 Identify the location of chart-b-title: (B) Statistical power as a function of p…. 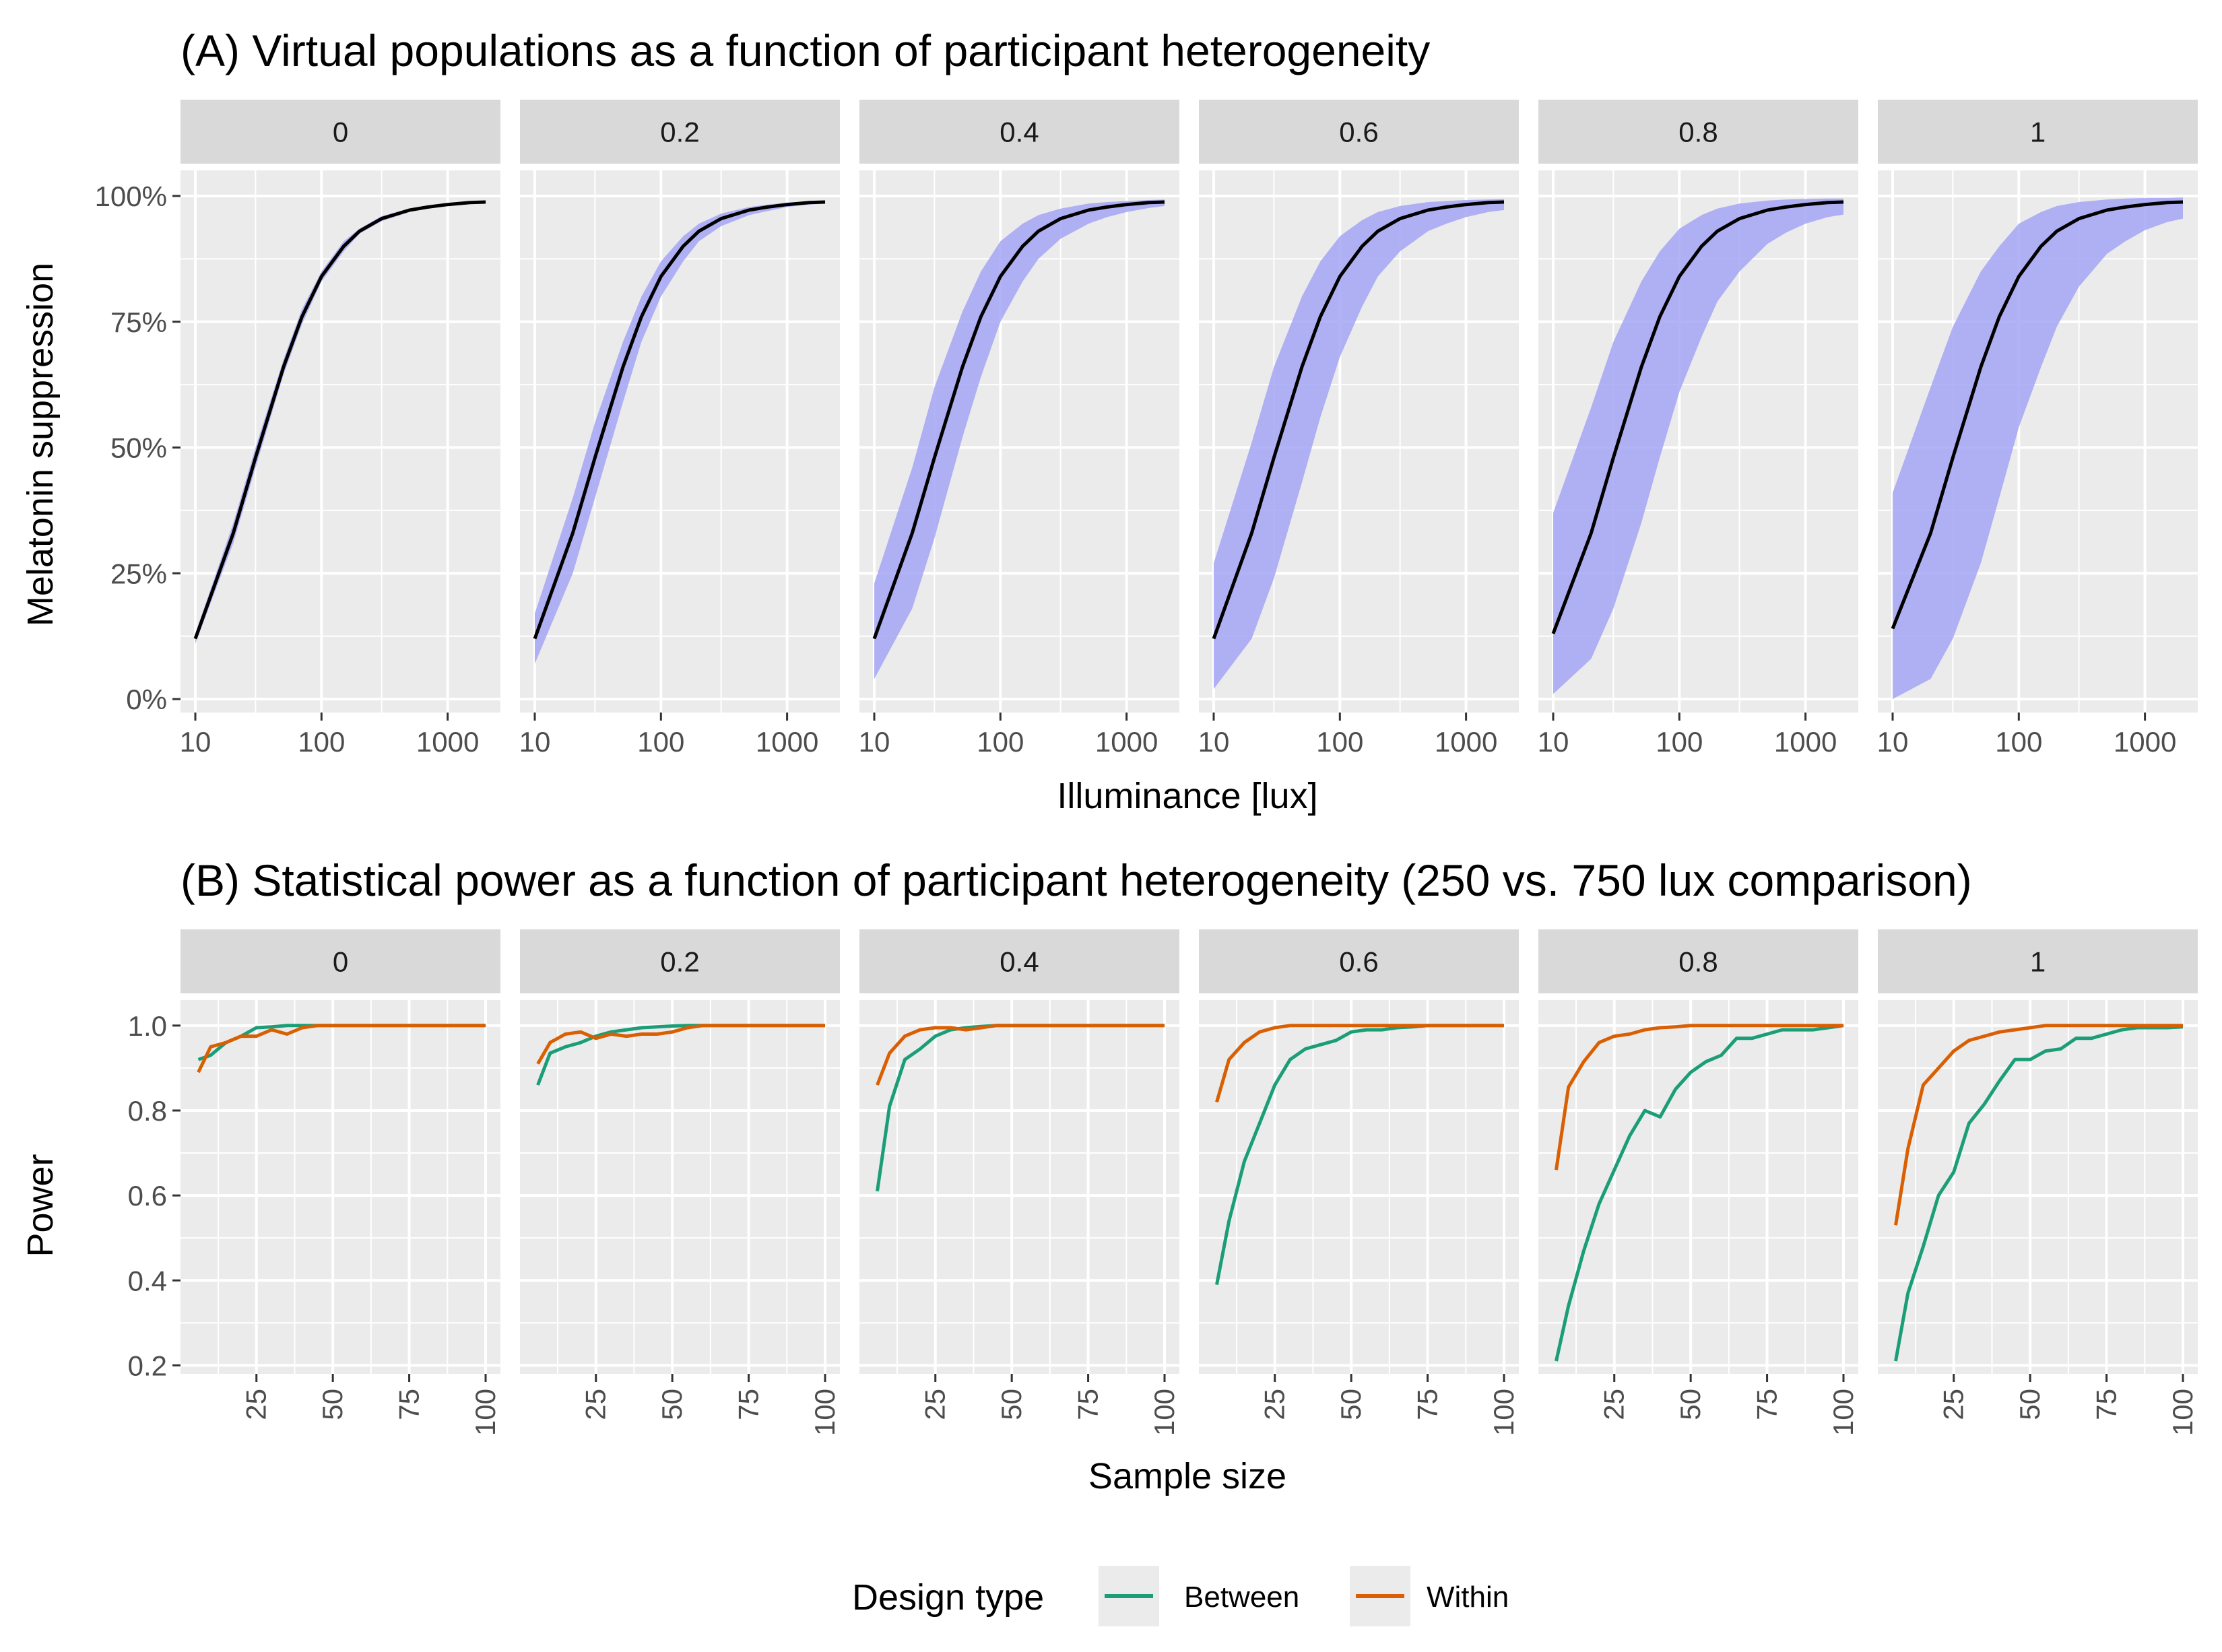
(1076, 880).